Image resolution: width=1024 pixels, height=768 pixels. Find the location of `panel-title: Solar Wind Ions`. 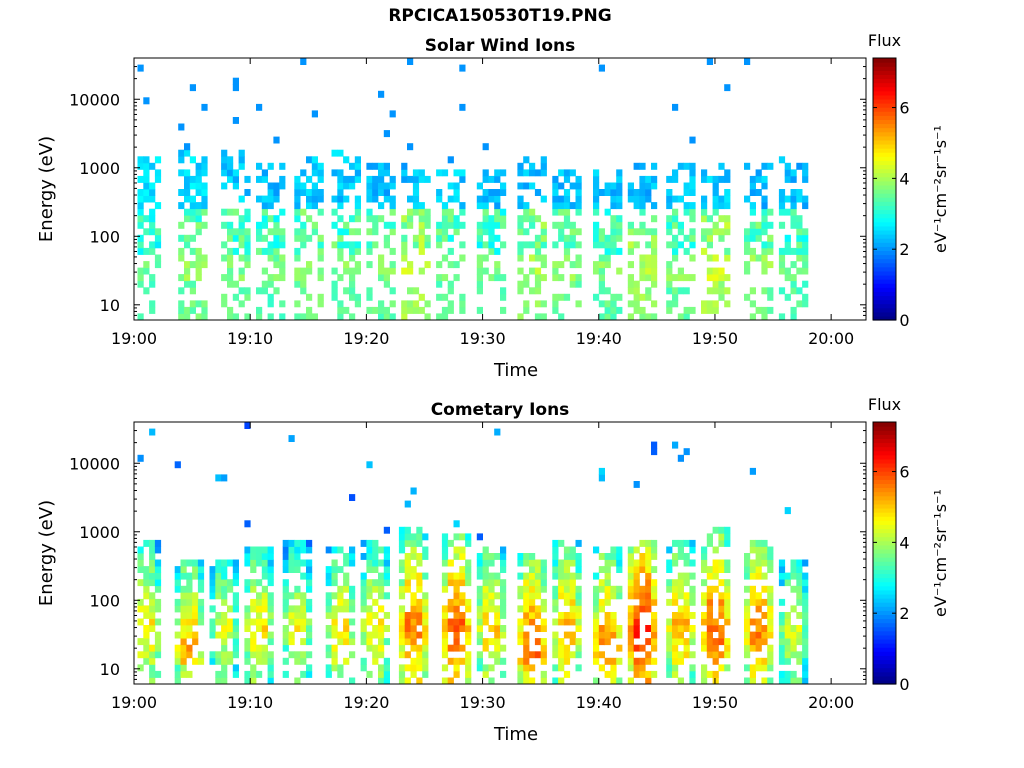

panel-title: Solar Wind Ions is located at coordinates (500, 46).